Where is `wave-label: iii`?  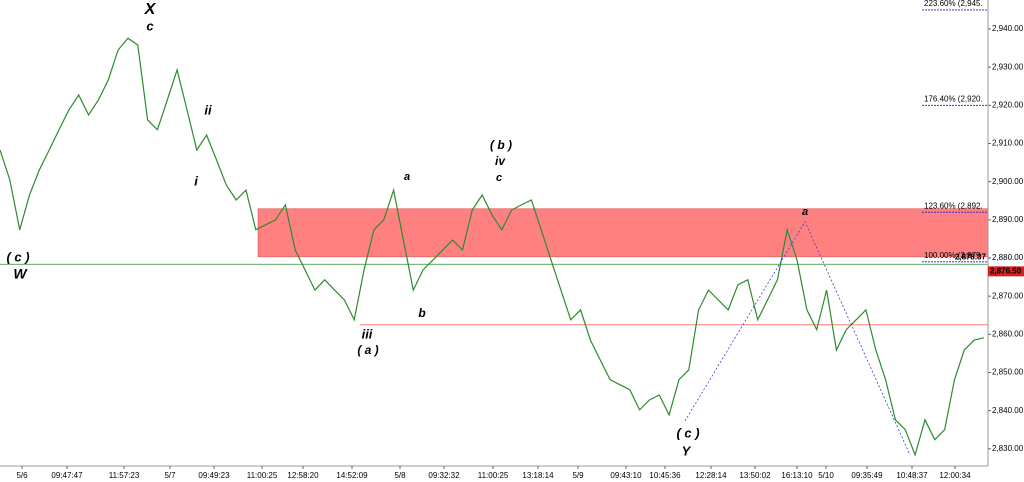
wave-label: iii is located at coordinates (367, 333).